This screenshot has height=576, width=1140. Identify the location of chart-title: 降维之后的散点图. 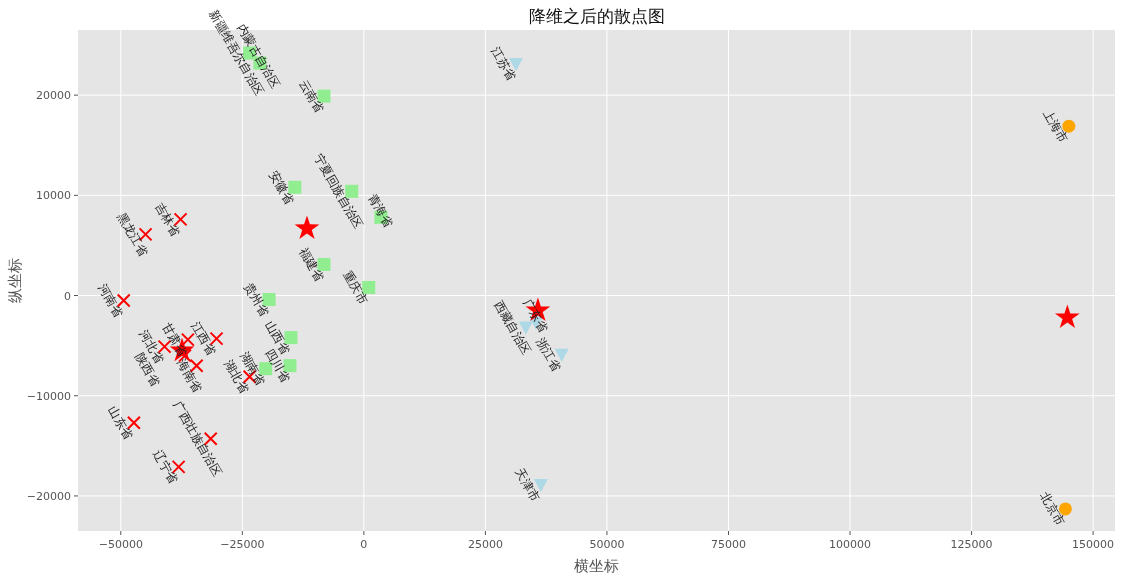
(596, 16).